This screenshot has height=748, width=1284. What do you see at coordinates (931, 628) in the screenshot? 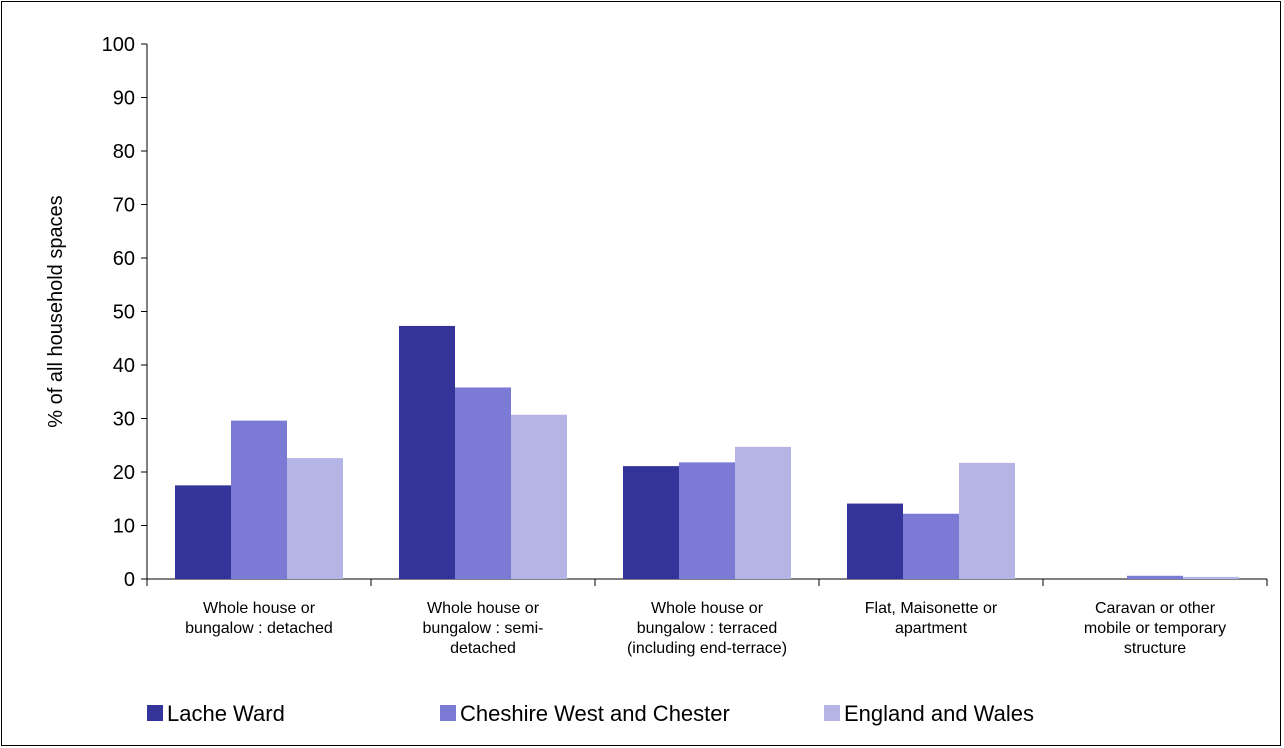
I see `category-label: apartment` at bounding box center [931, 628].